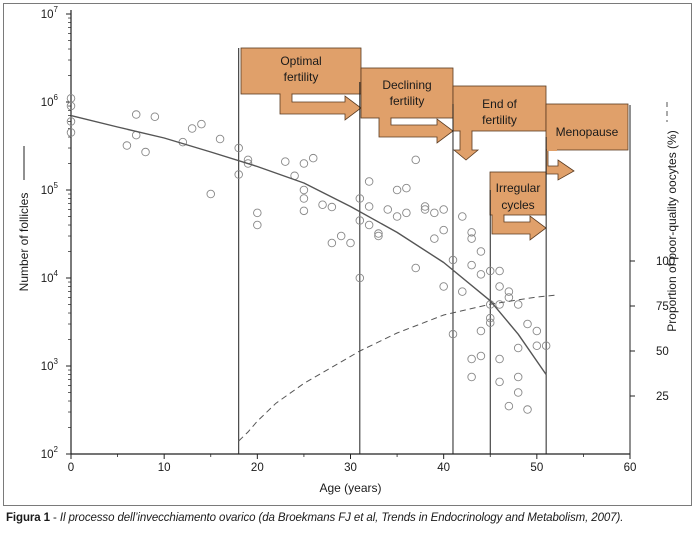 This screenshot has height=534, width=696. I want to click on phase-label: cycles, so click(517, 205).